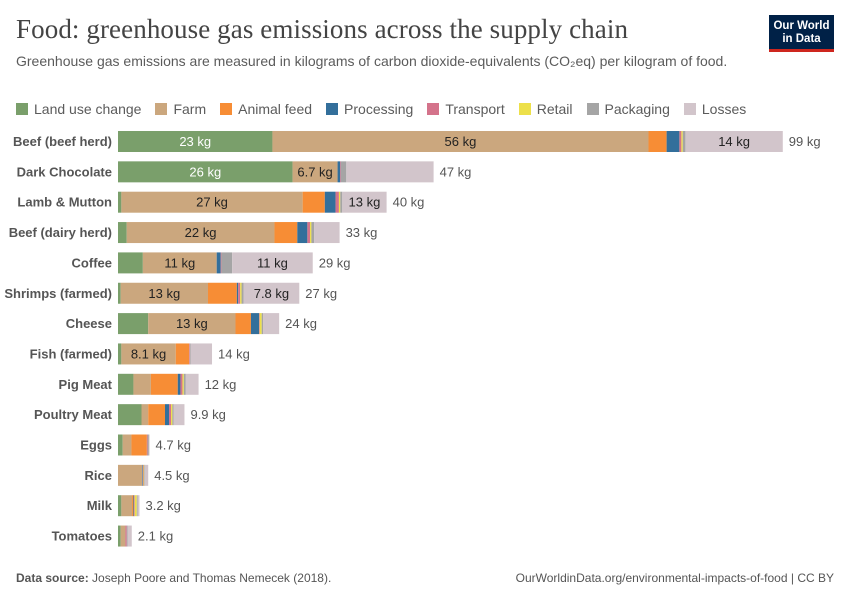 Image resolution: width=850 pixels, height=600 pixels. I want to click on legend-item: Land use change, so click(78, 109).